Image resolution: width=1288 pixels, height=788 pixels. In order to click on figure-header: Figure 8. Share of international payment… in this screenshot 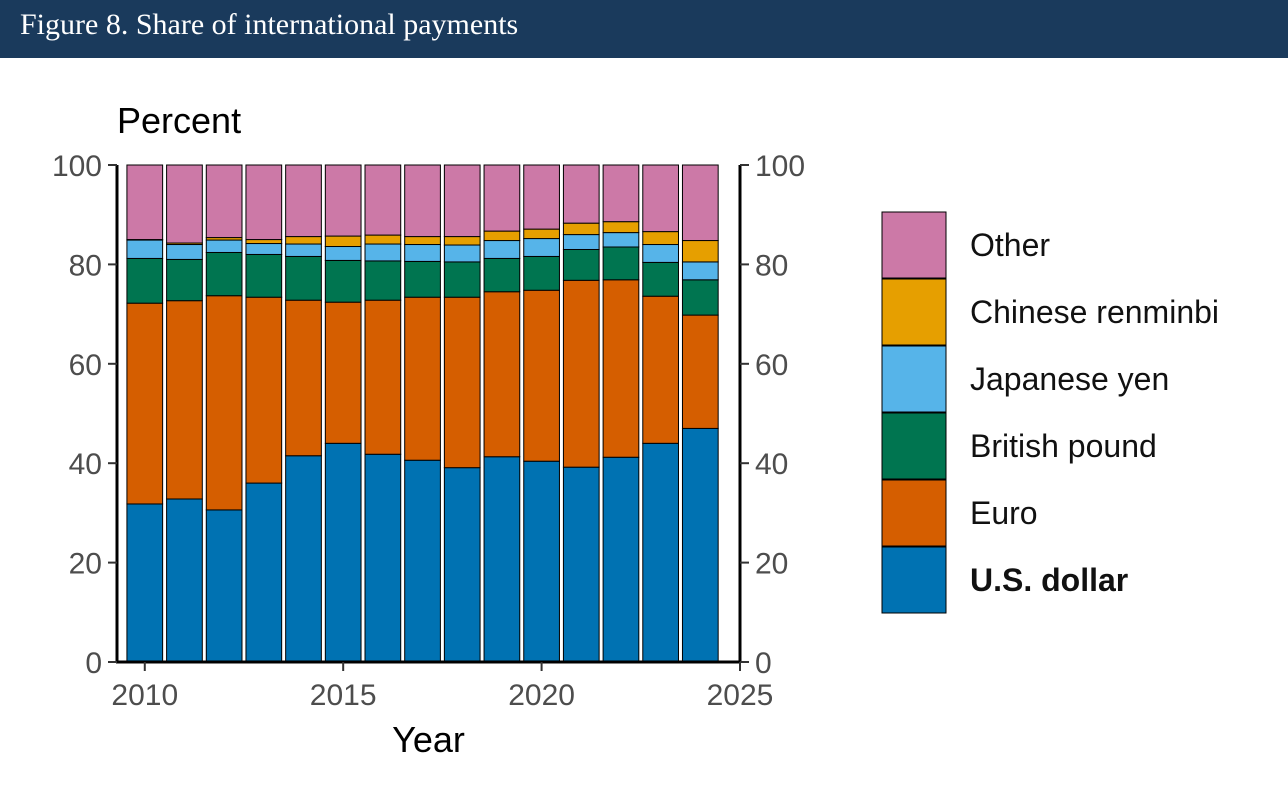, I will do `click(644, 29)`.